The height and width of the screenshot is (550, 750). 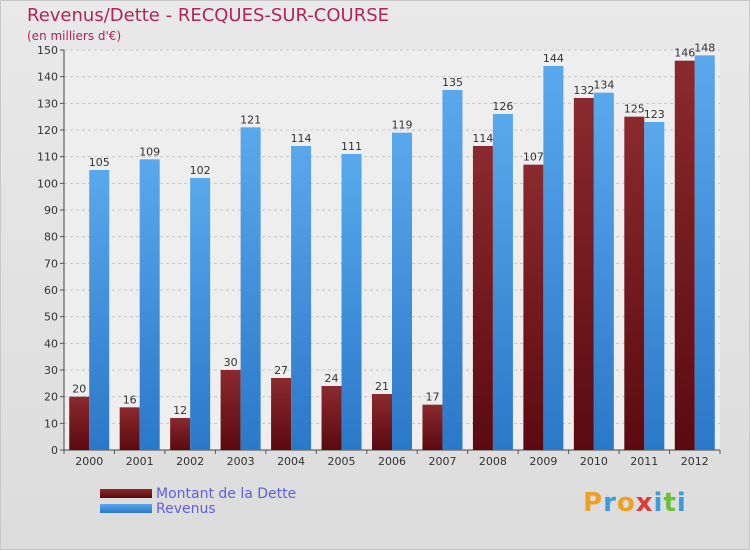 What do you see at coordinates (644, 503) in the screenshot?
I see `logo-letter: x` at bounding box center [644, 503].